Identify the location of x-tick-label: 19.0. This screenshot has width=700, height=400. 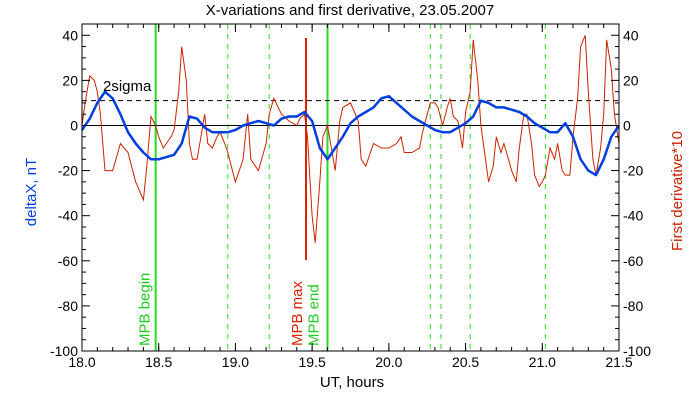
(235, 362).